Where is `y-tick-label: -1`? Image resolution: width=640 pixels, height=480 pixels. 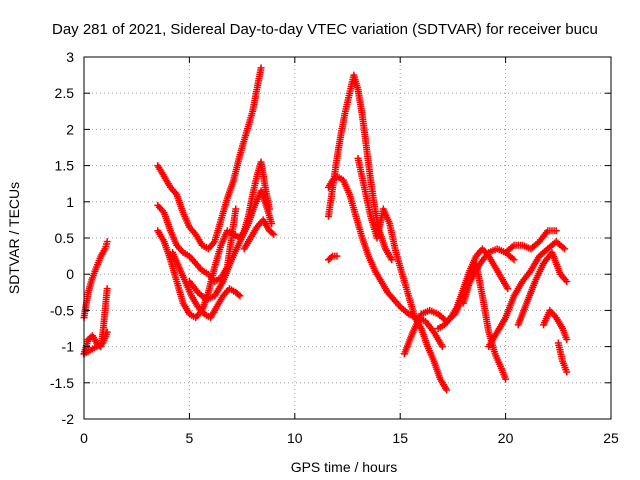 y-tick-label: -1 is located at coordinates (68, 347).